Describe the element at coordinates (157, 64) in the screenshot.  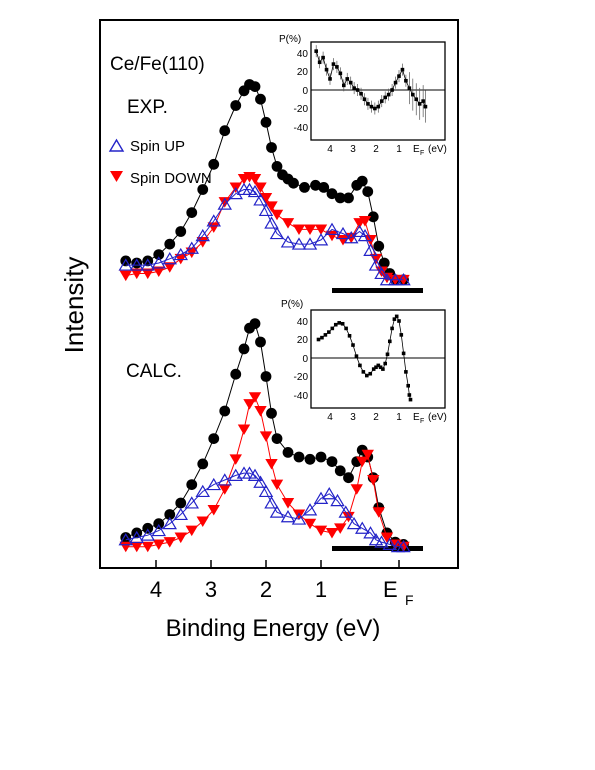
I see `figure-title: Ce/Fe(110)` at that location.